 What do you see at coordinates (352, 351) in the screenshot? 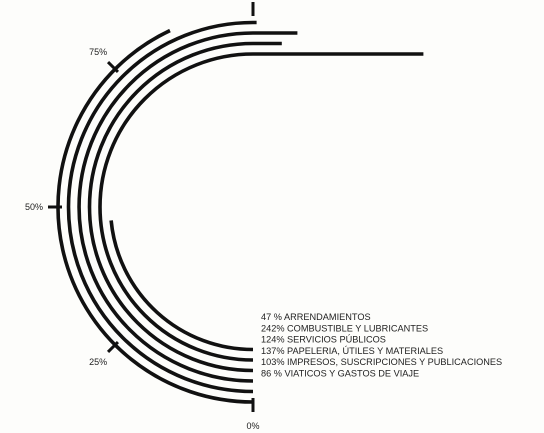
I see `series-label: 137% PAPELERIA, ÚTILES Y MATERIALES` at bounding box center [352, 351].